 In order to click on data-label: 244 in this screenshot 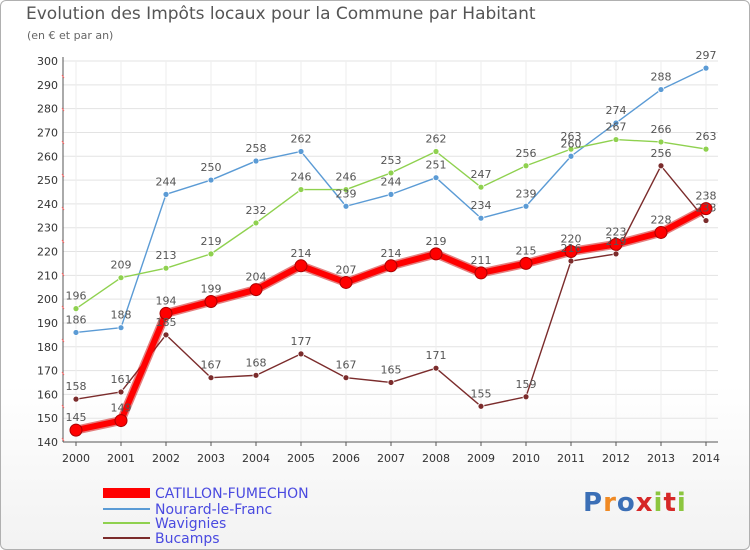, I will do `click(391, 181)`.